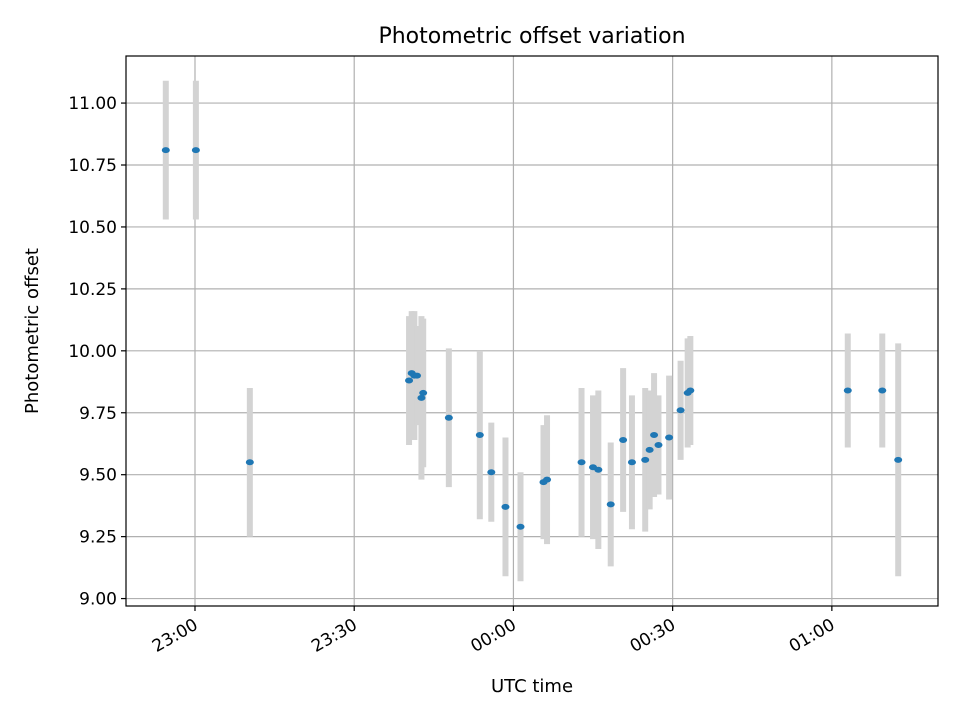  What do you see at coordinates (98, 476) in the screenshot?
I see `y-tick-label: 9.50` at bounding box center [98, 476].